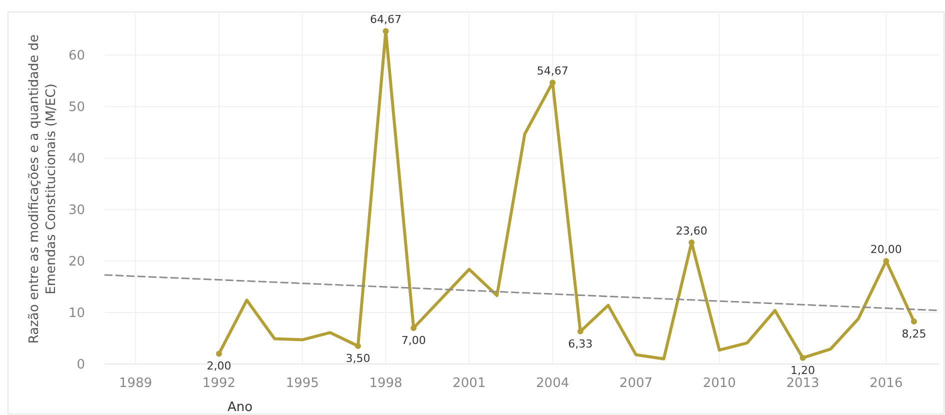 Image resolution: width=945 pixels, height=415 pixels. Describe the element at coordinates (76, 262) in the screenshot. I see `y-tick-label: 20` at that location.